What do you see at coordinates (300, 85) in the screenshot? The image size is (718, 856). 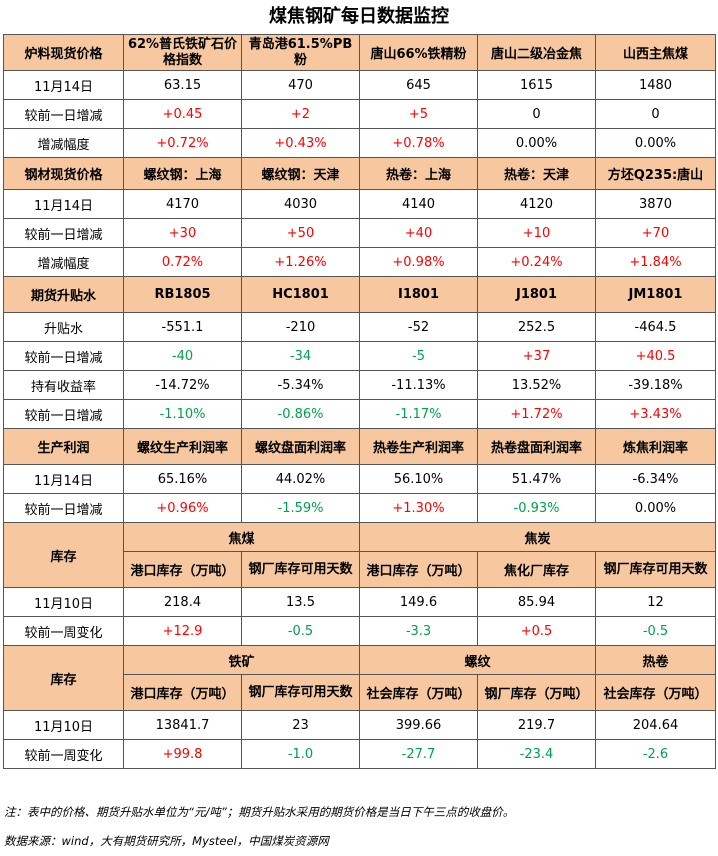 I see `table-cell: 470` at bounding box center [300, 85].